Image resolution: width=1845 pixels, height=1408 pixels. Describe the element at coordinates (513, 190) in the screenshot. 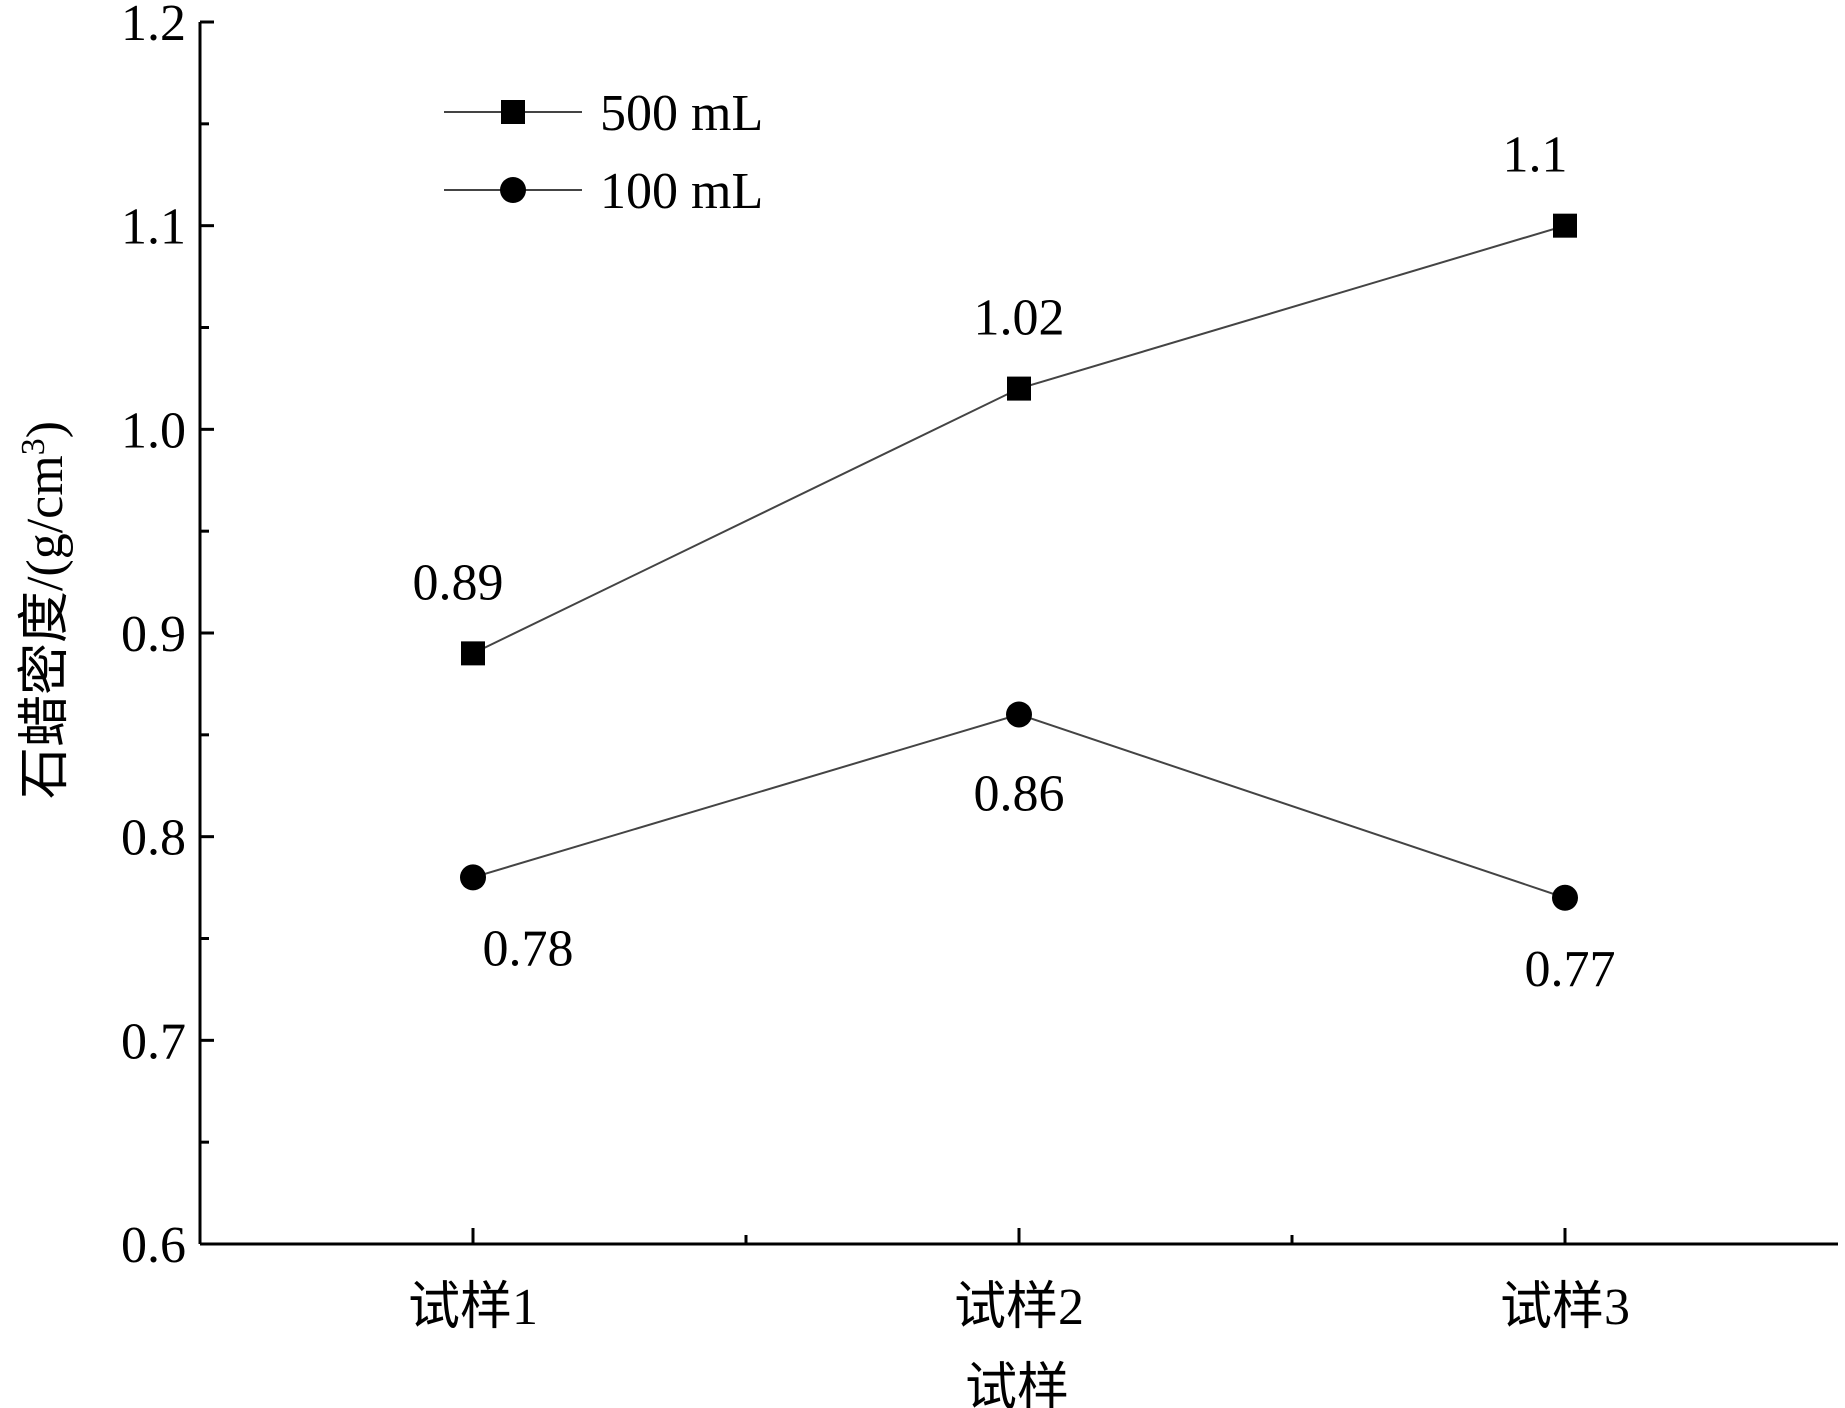

I see `legend-circle-marker` at that location.